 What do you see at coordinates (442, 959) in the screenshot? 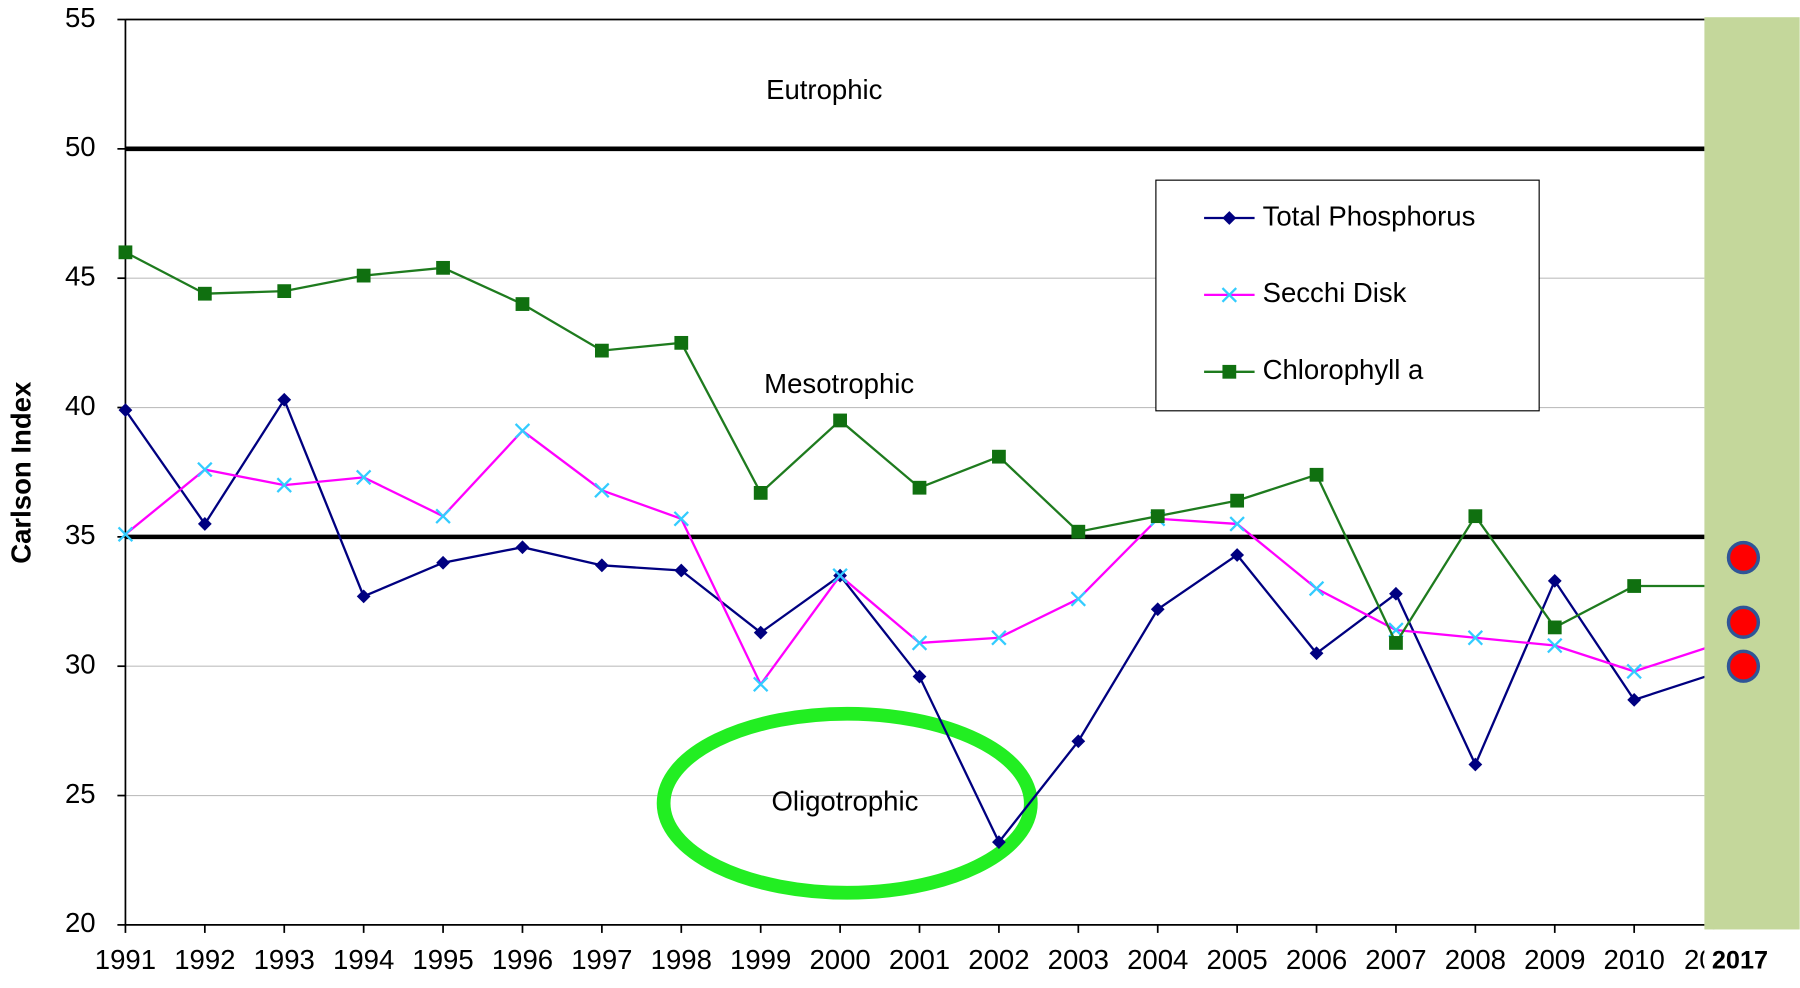
I see `x-tick-label: 1995` at bounding box center [442, 959].